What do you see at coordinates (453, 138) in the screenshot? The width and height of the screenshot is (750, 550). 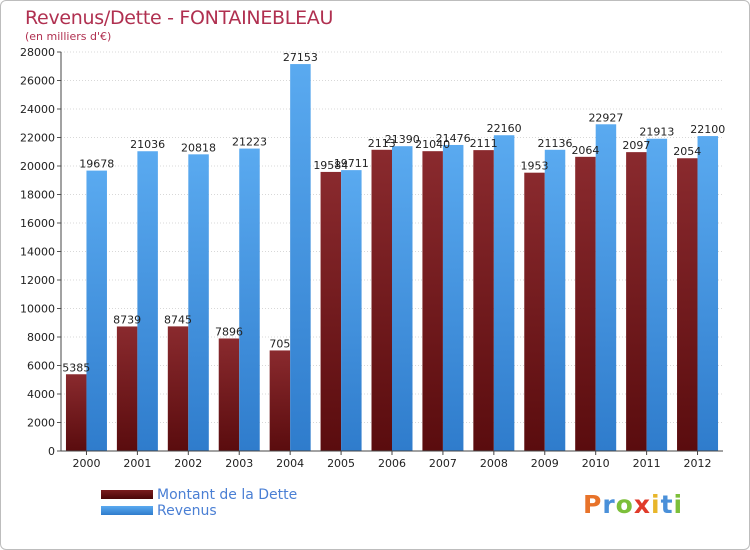 I see `data-label-revenue: 21476` at bounding box center [453, 138].